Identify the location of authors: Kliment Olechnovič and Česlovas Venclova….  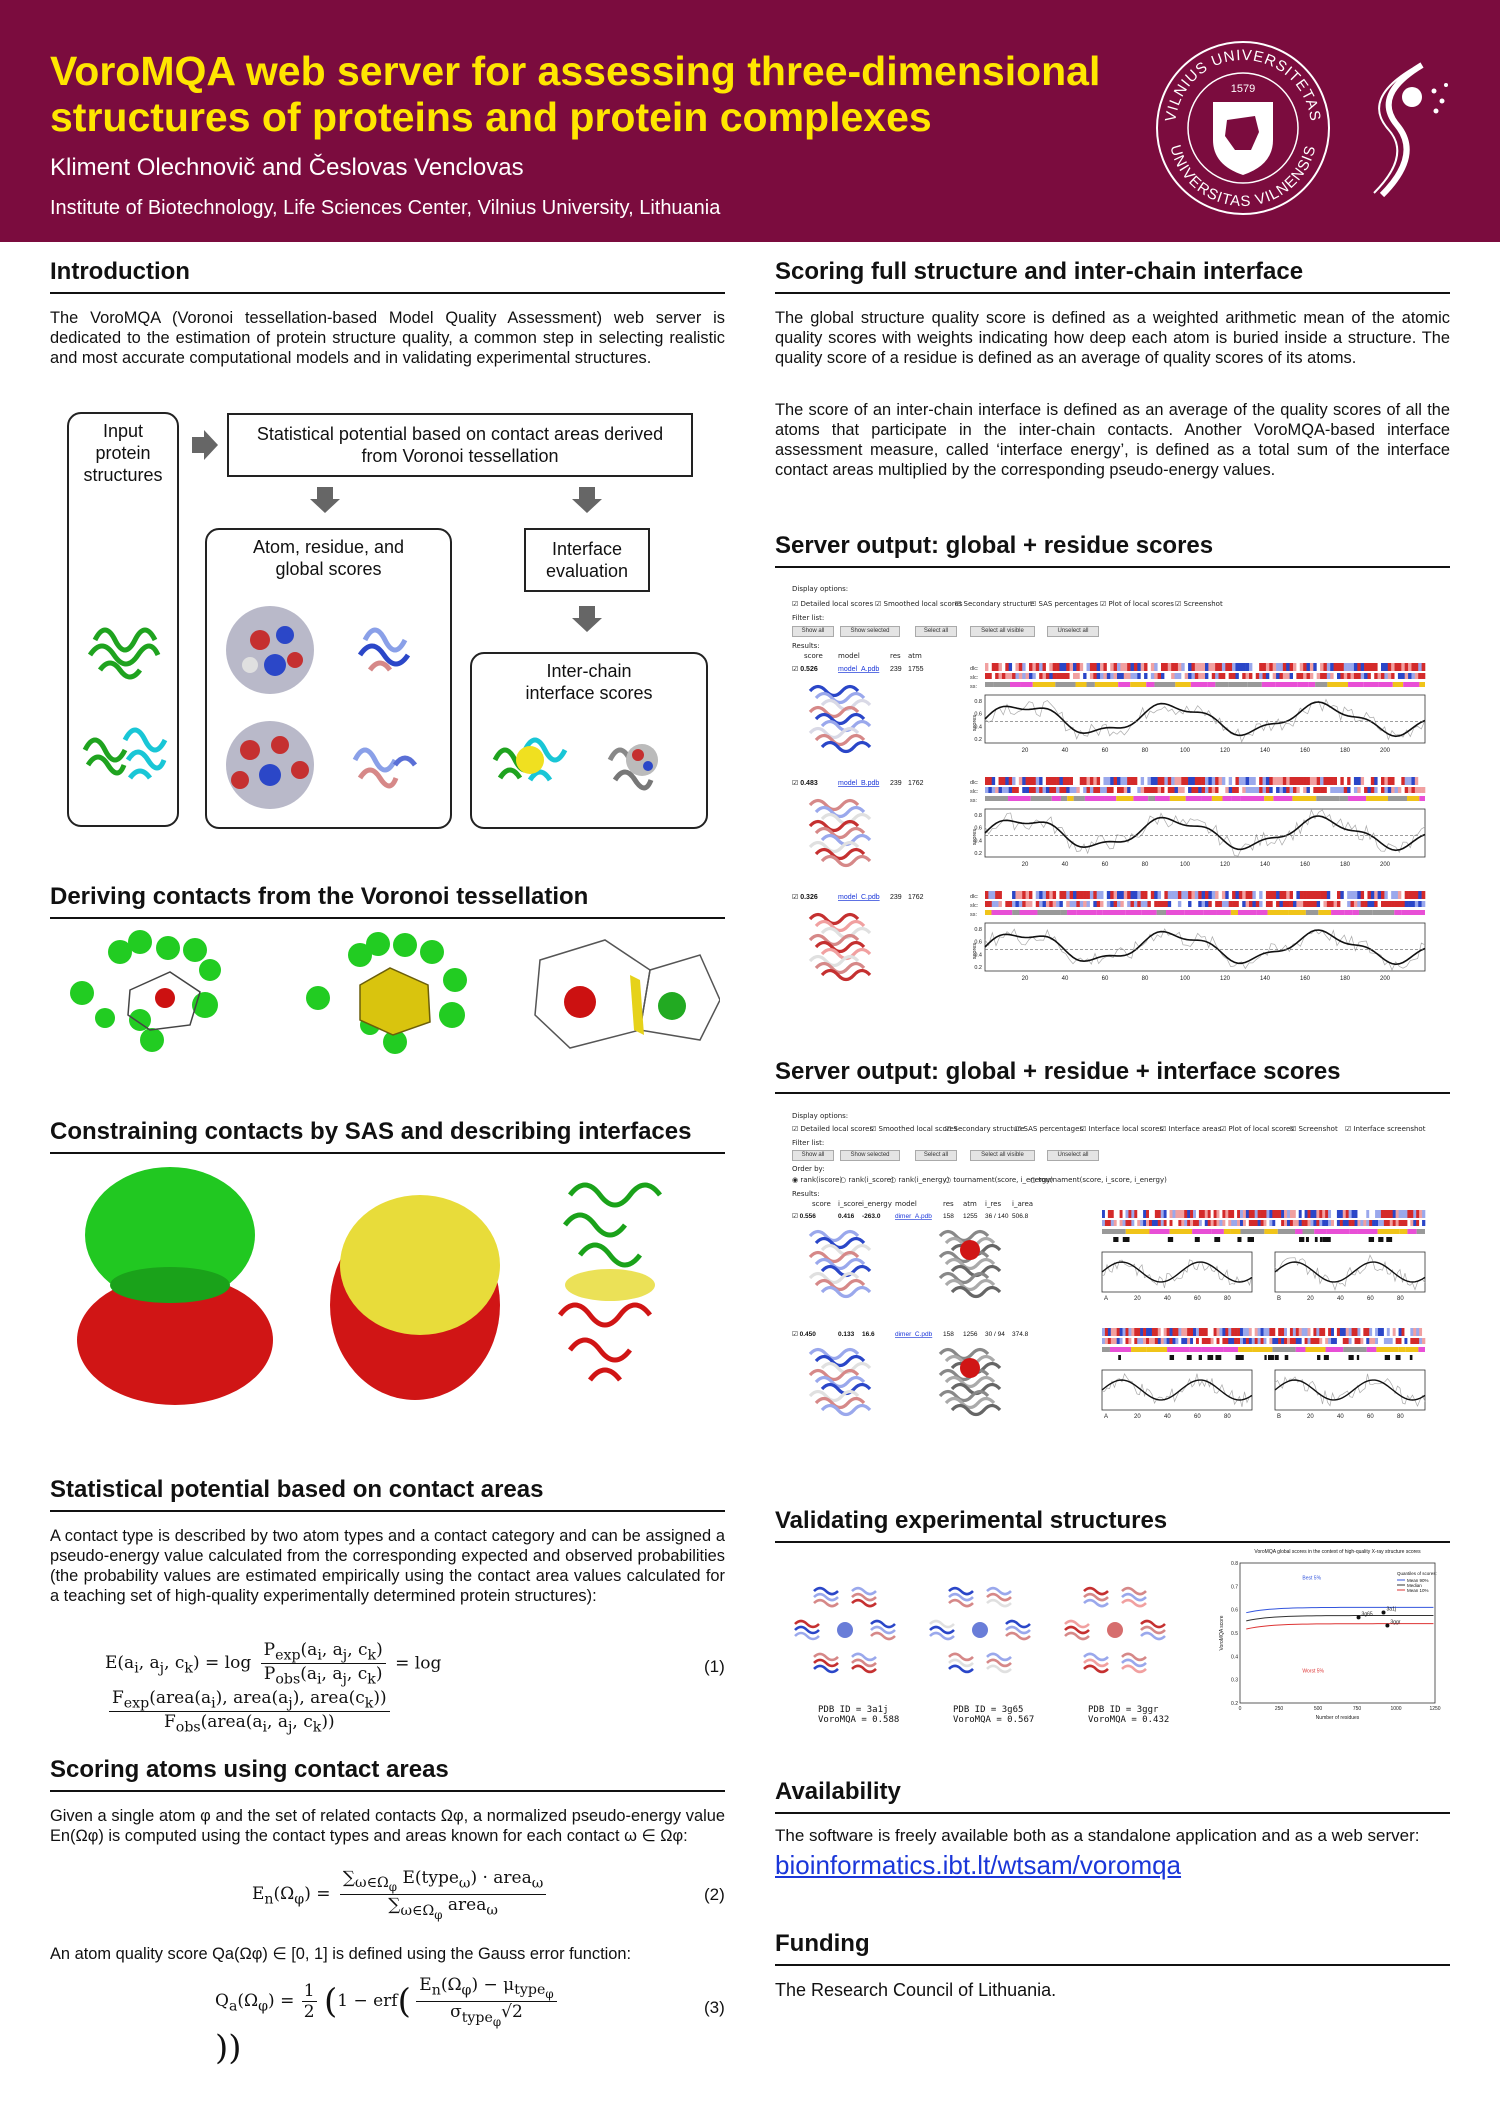
(287, 167).